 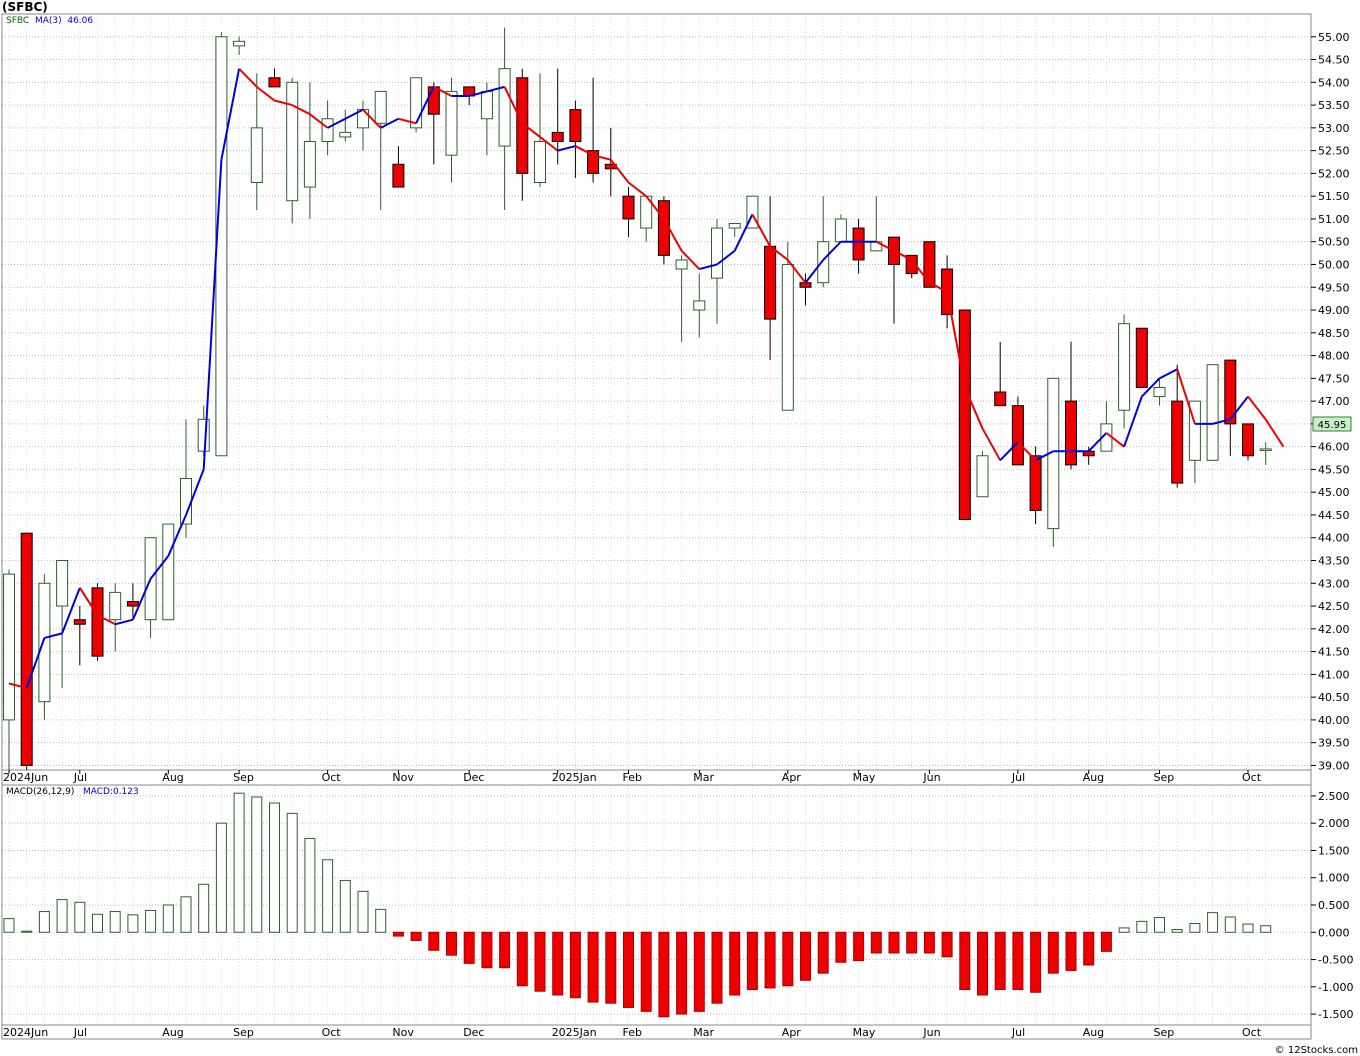 I want to click on price-tick-label: 42.50, so click(x=1334, y=606).